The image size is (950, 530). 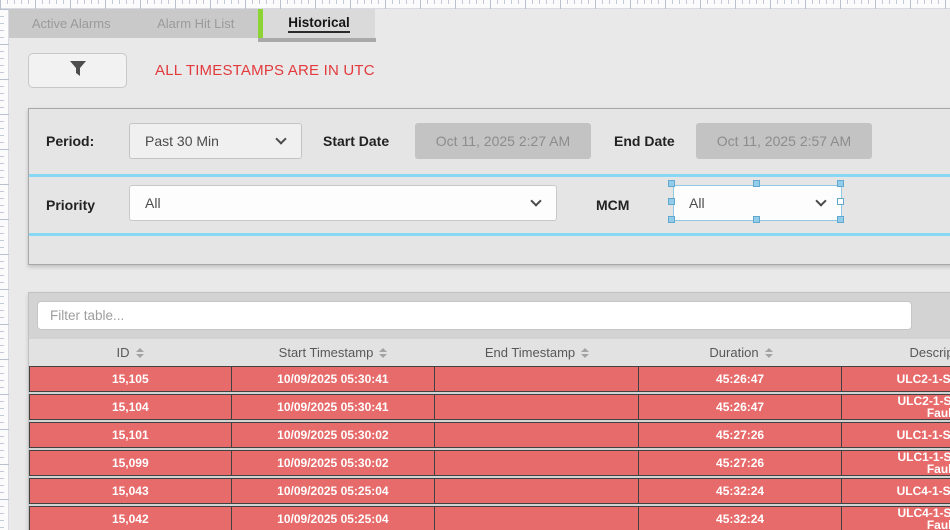 I want to click on end-date-field: Oct 11, 2025 2:57 AM, so click(x=784, y=141).